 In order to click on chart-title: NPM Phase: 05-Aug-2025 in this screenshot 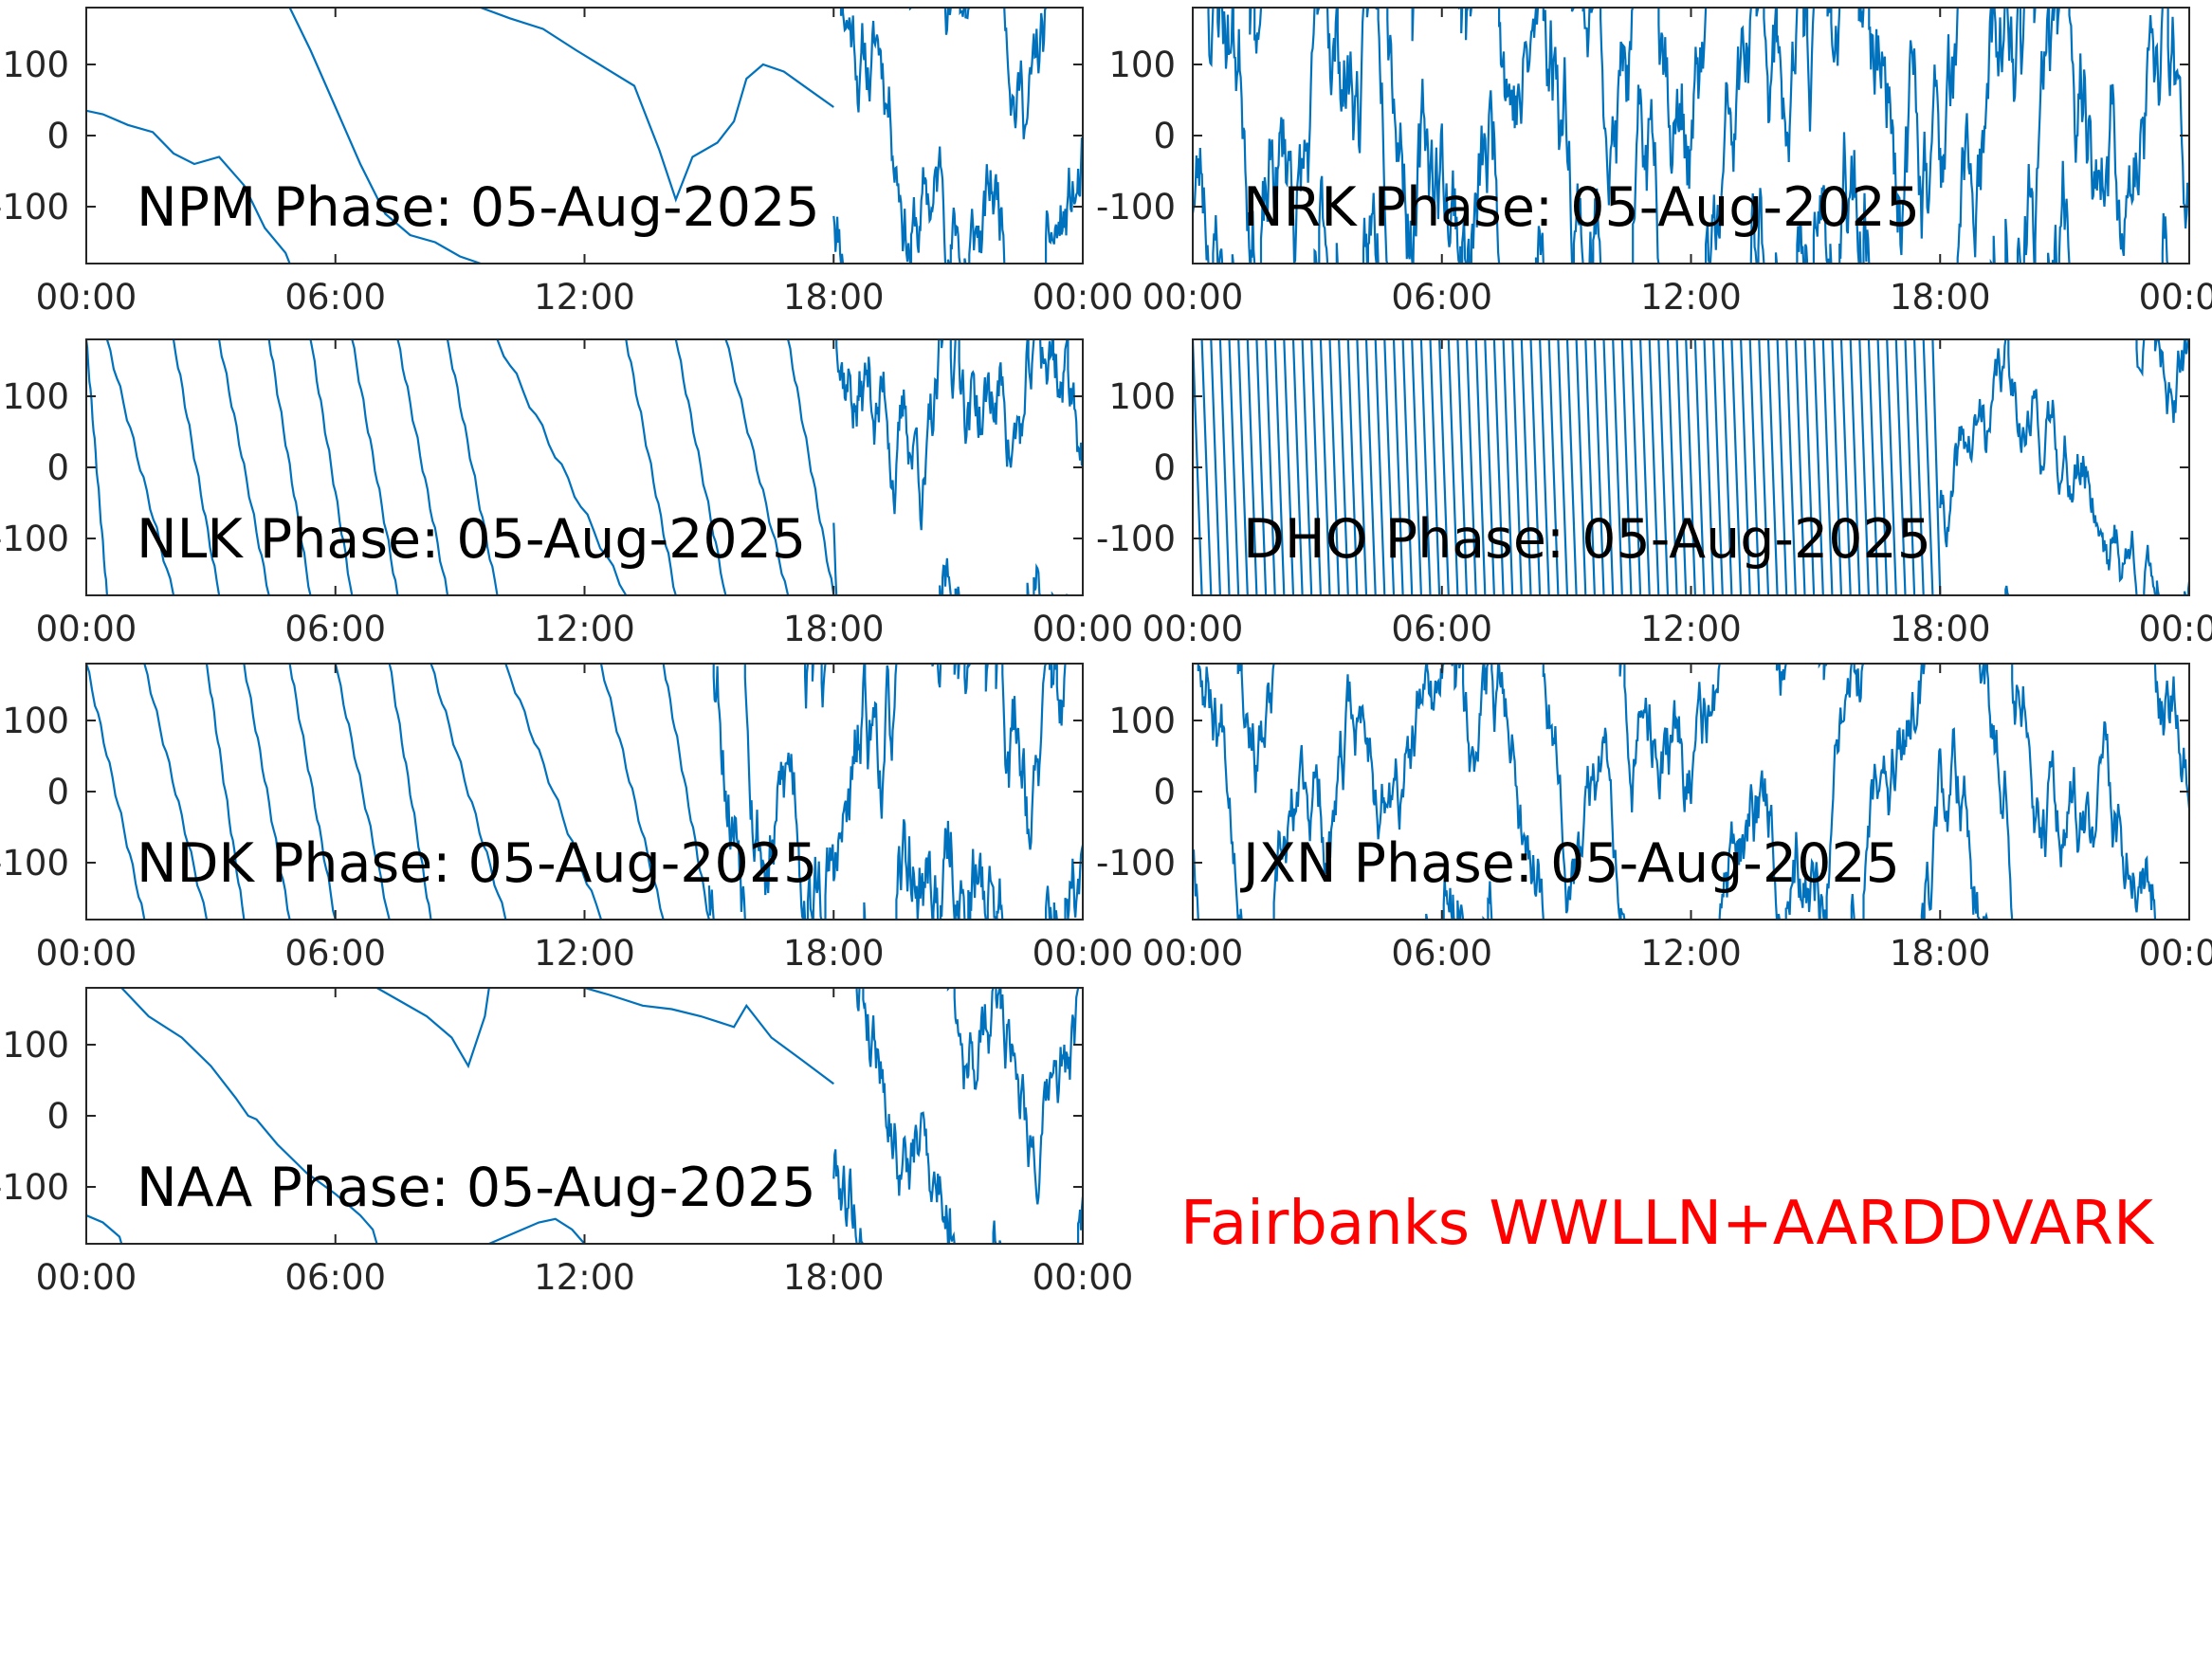, I will do `click(478, 207)`.